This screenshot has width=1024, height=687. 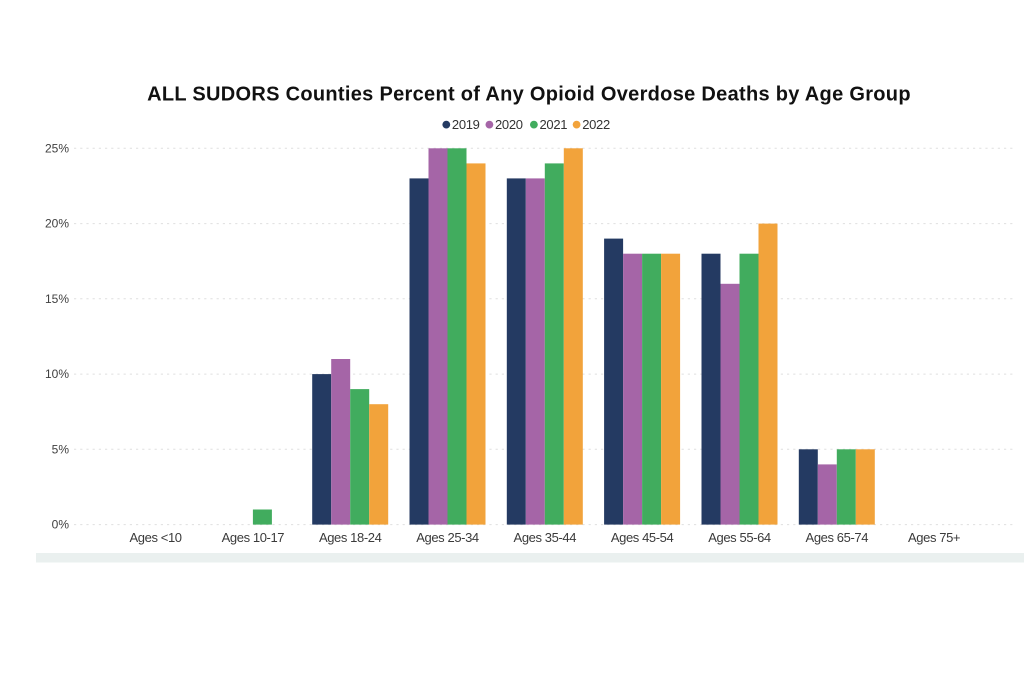 I want to click on svg-text: 2022, so click(x=596, y=124).